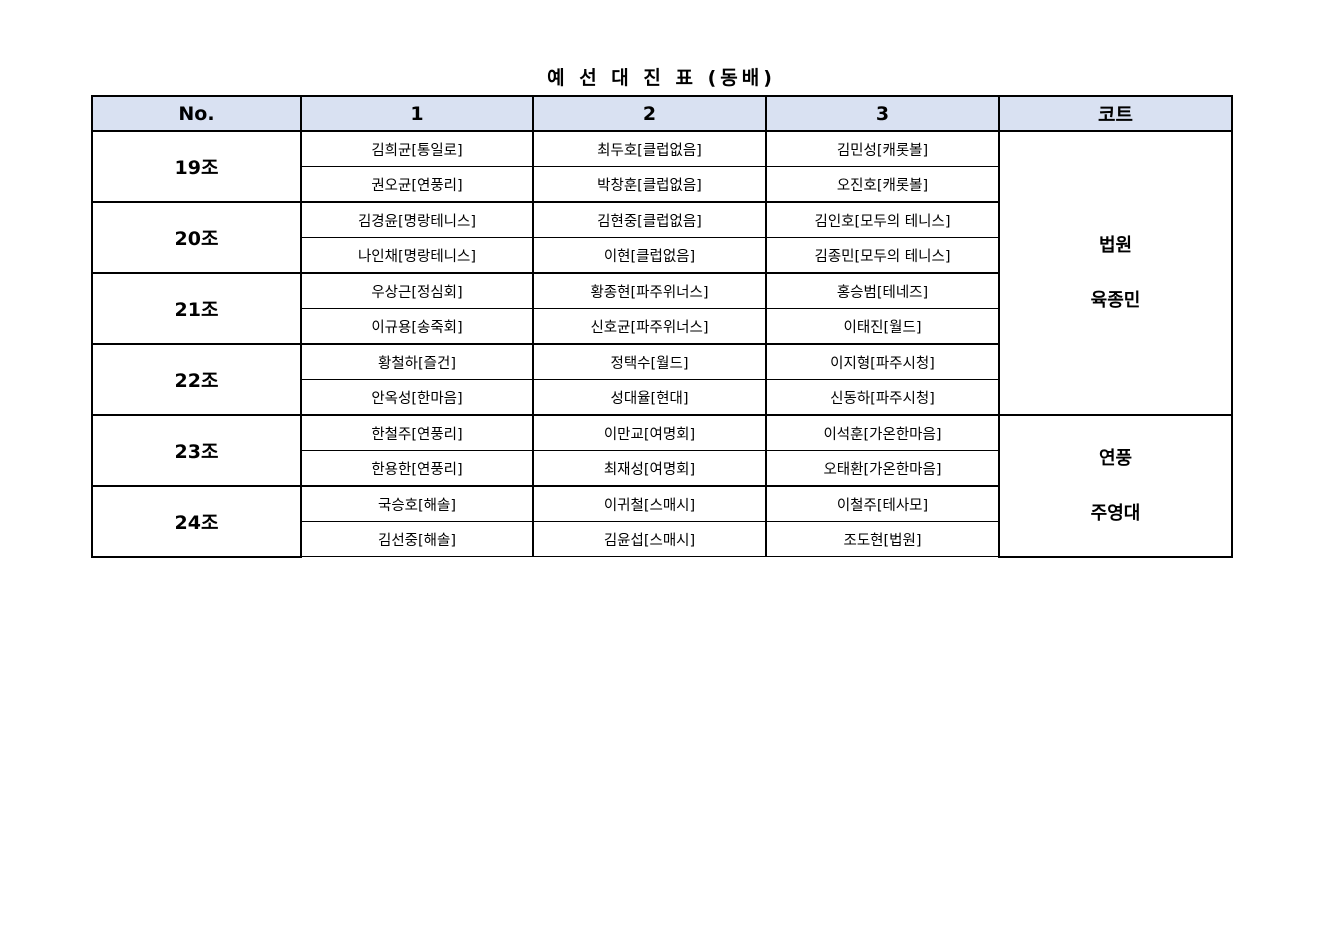 Image resolution: width=1323 pixels, height=935 pixels. Describe the element at coordinates (417, 361) in the screenshot. I see `player-cell: 황철하[즐건]` at that location.